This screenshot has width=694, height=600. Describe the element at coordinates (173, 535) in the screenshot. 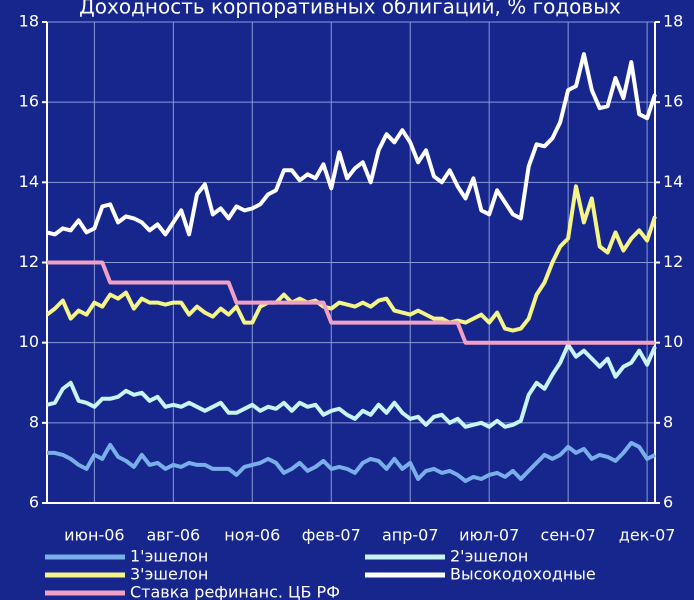

I see `x-tick-label: авг-06` at that location.